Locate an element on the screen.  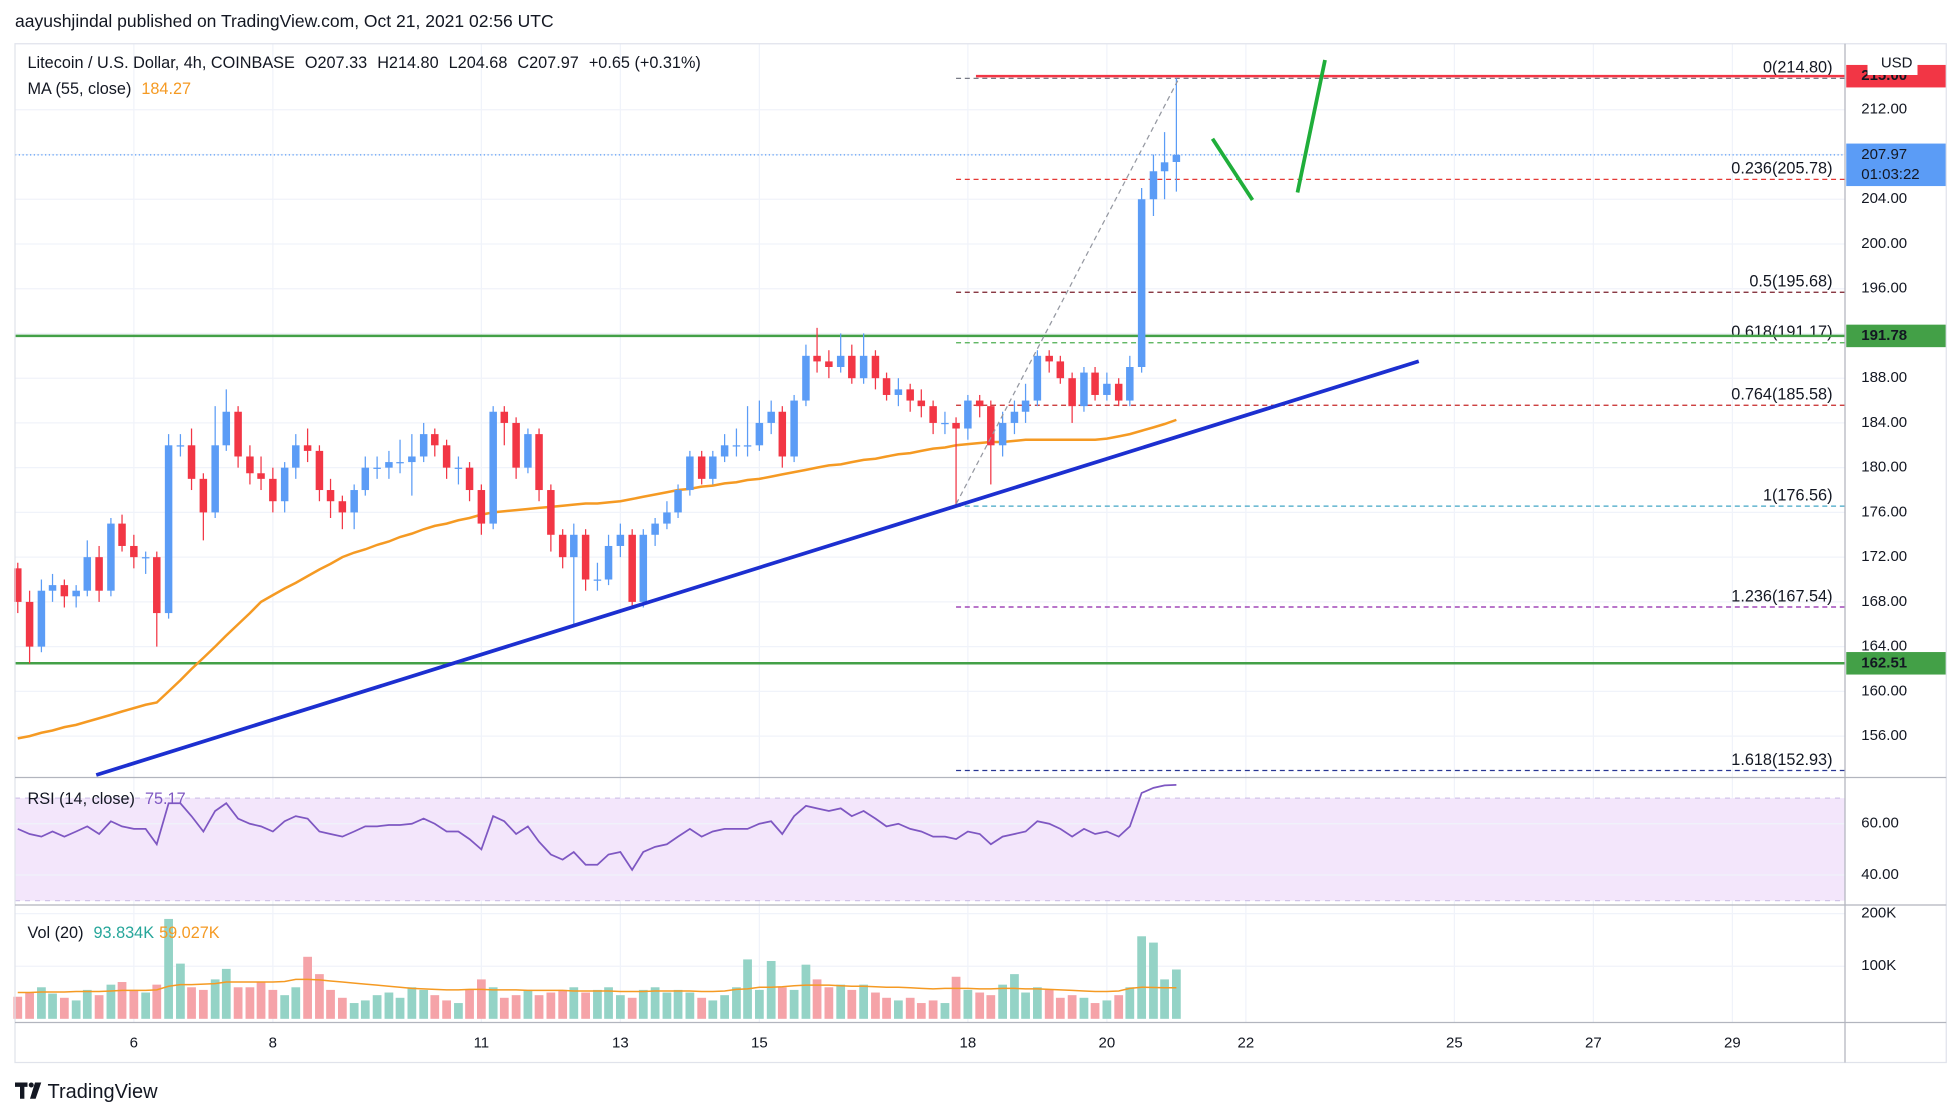
fib-anchor-line is located at coordinates (1067, 291).